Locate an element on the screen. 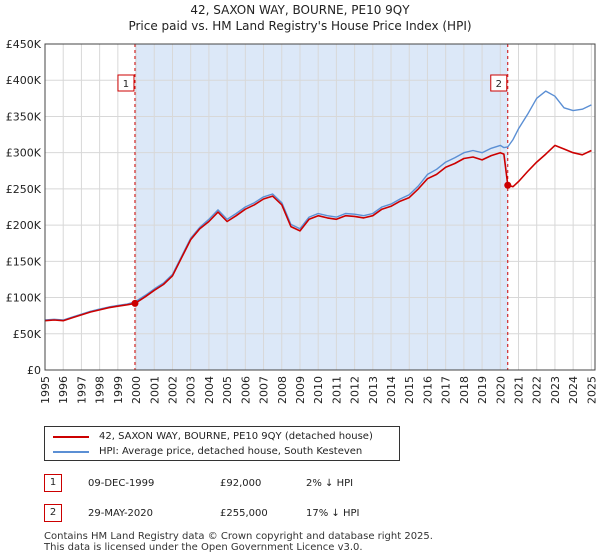  x-tick-label-10: 2005 is located at coordinates (227, 390).